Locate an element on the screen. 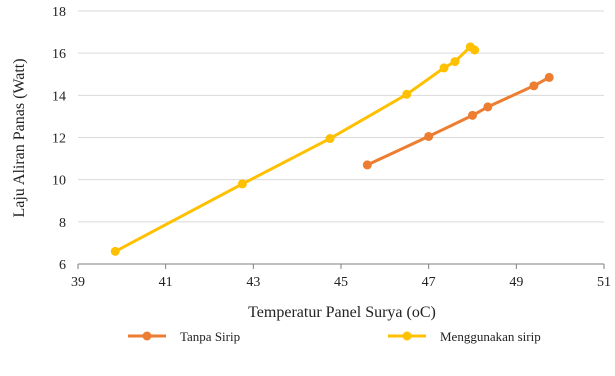 Image resolution: width=615 pixels, height=376 pixels. legend-label: Tanpa Sirip is located at coordinates (210, 336).